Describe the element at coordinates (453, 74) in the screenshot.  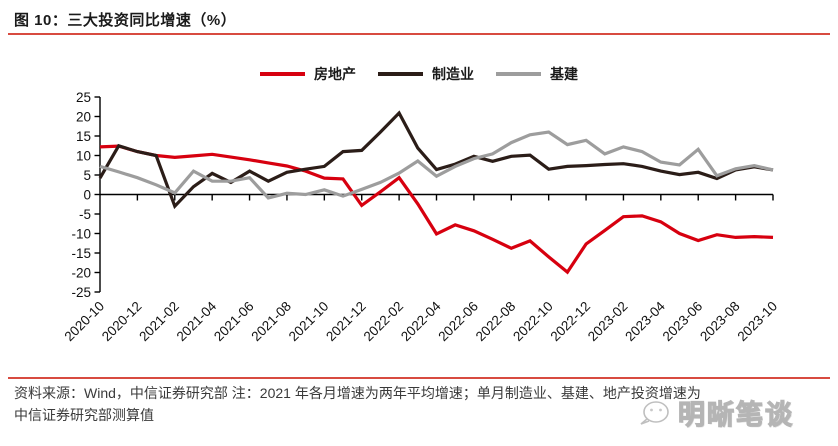
I see `legend-label-manufacturing: 制造业` at that location.